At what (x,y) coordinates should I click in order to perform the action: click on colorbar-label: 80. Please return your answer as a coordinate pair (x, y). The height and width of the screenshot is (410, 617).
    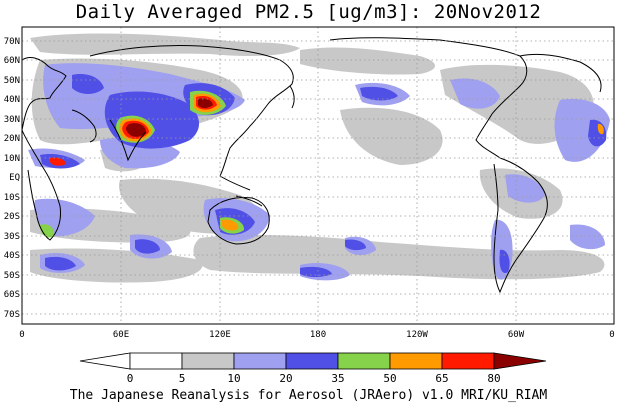
    Looking at the image, I should click on (493, 378).